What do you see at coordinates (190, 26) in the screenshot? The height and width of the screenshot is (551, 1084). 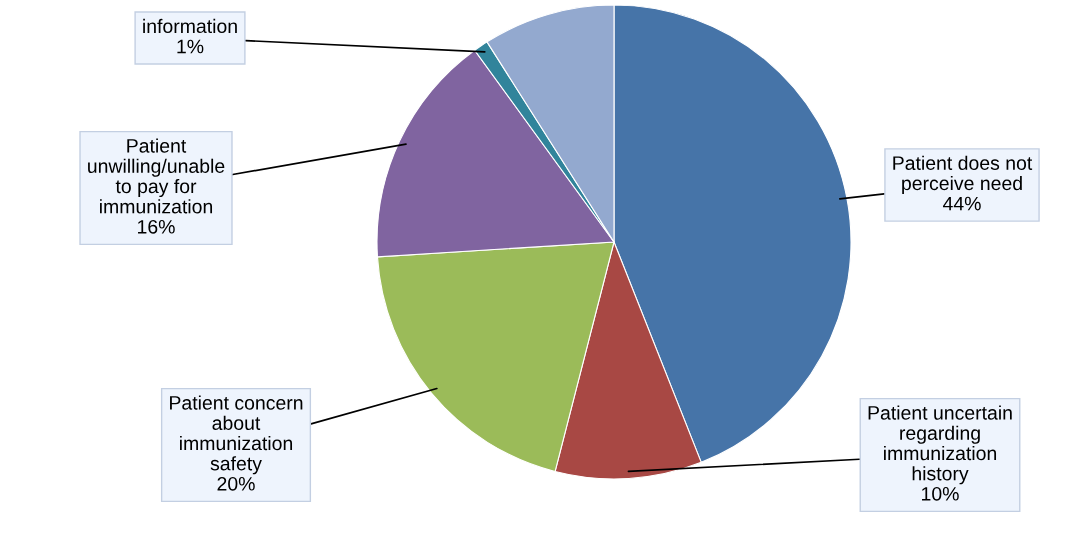 I see `slice-label: information` at bounding box center [190, 26].